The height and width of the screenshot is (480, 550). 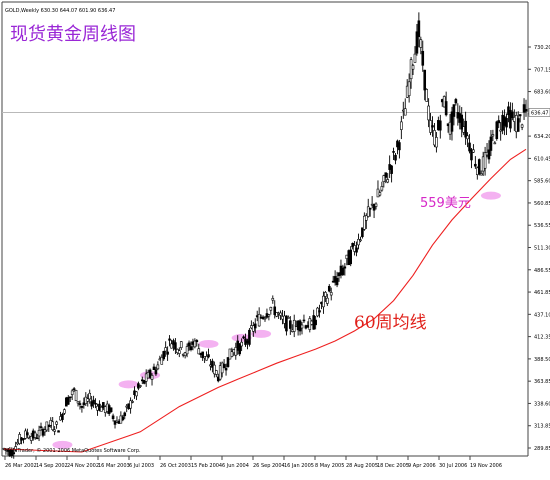 What do you see at coordinates (269, 466) in the screenshot?
I see `x-tick-label: 26 Sep 2004` at bounding box center [269, 466].